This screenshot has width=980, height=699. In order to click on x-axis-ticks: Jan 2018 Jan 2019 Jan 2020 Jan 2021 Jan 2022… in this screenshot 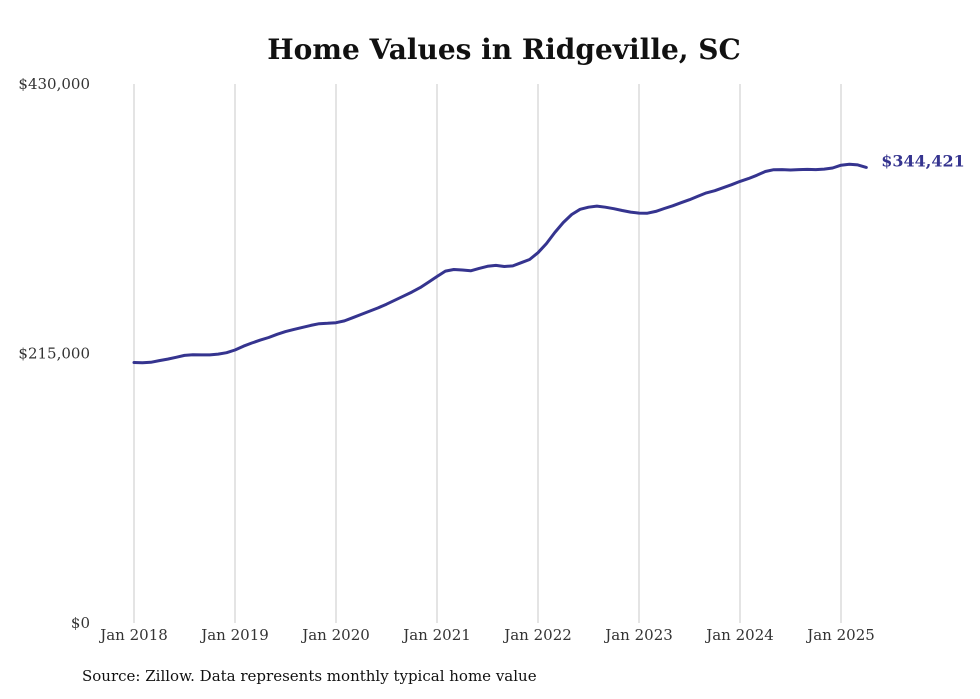, I will do `click(486, 635)`.